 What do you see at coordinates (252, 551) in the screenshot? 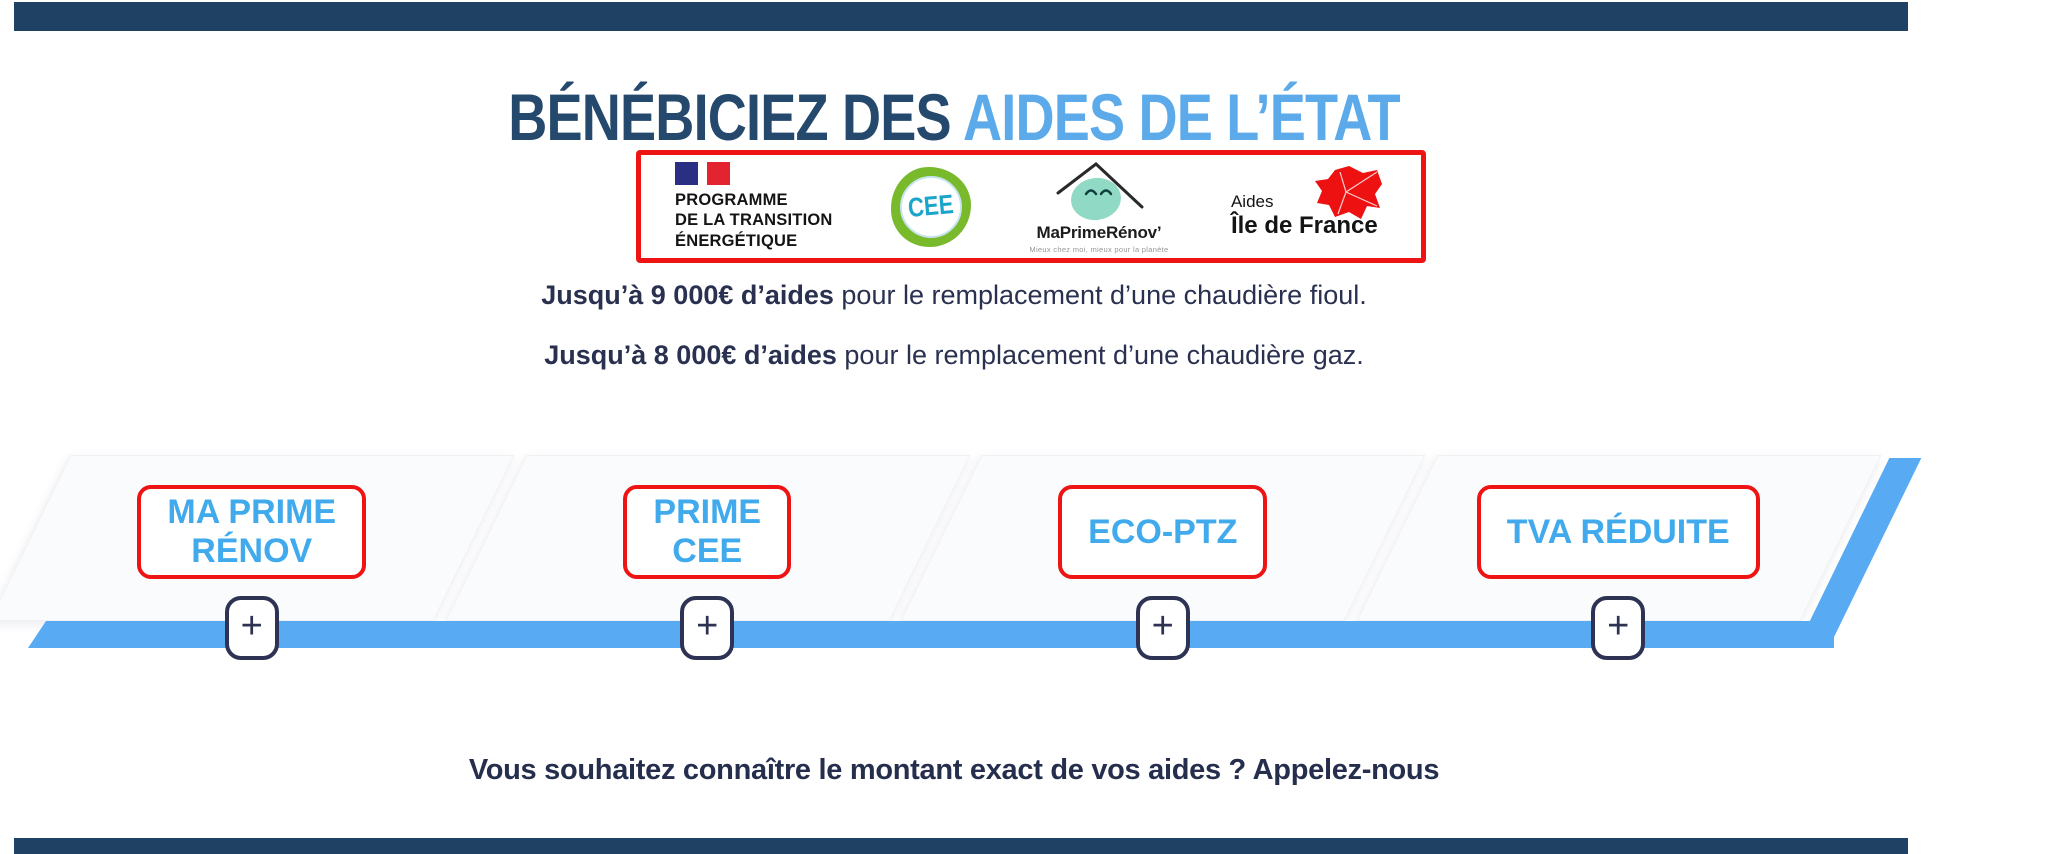
I see `aid-label-line: RÉNOV` at bounding box center [252, 551].